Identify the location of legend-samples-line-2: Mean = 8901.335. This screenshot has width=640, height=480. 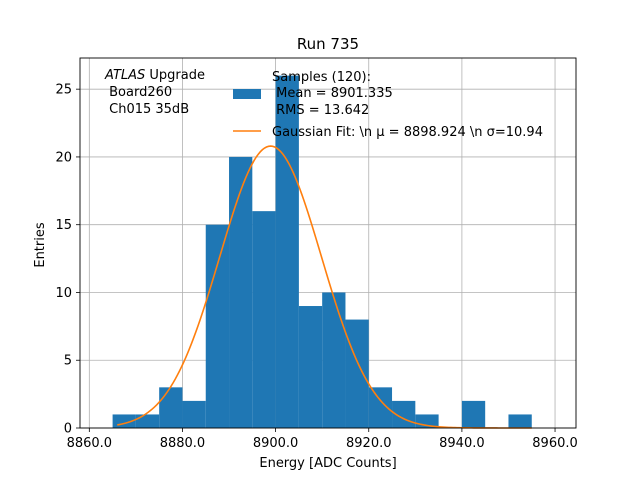
(332, 93).